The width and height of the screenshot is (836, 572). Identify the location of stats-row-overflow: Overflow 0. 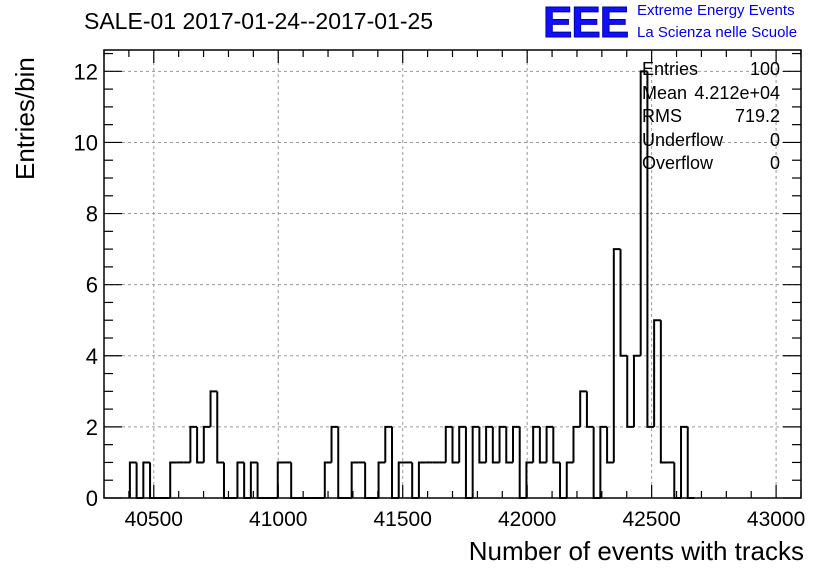
(711, 164).